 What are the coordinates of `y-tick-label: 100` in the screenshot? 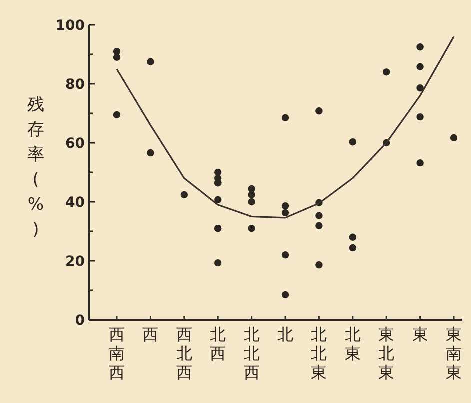 It's located at (71, 26).